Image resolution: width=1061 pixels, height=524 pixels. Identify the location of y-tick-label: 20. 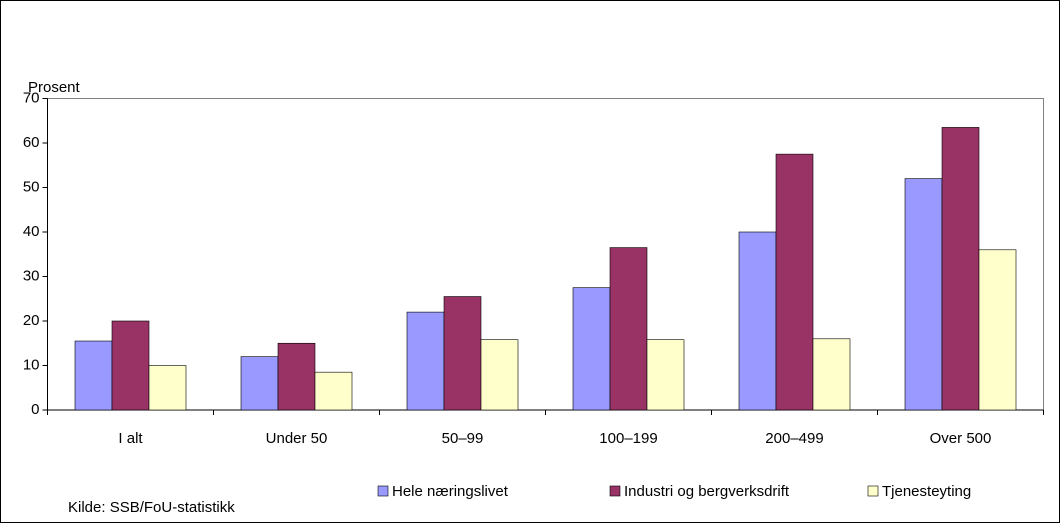
(31, 320).